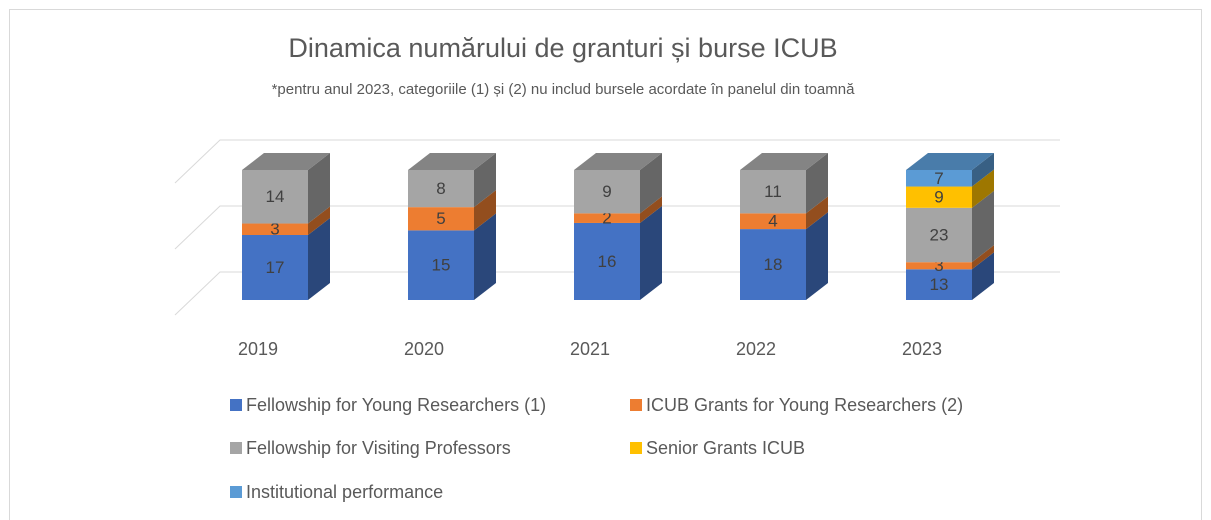 The height and width of the screenshot is (520, 1211). I want to click on x-tick-label: 2019, so click(258, 349).